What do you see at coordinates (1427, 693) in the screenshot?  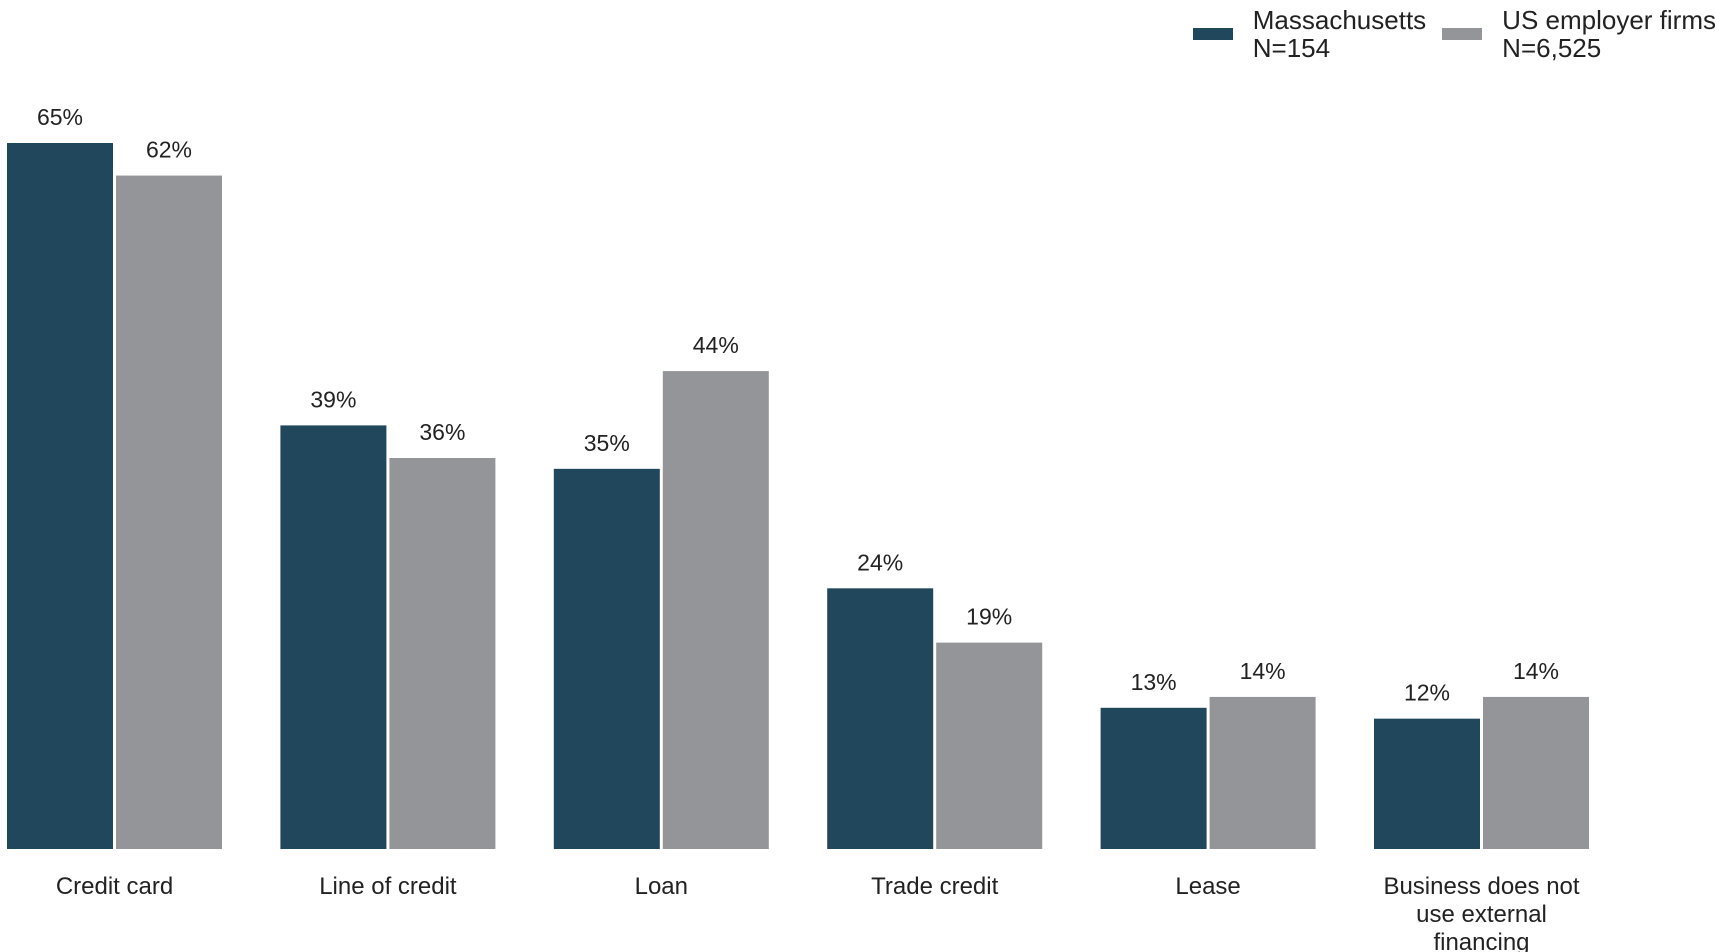 I see `data-label: 12%` at bounding box center [1427, 693].